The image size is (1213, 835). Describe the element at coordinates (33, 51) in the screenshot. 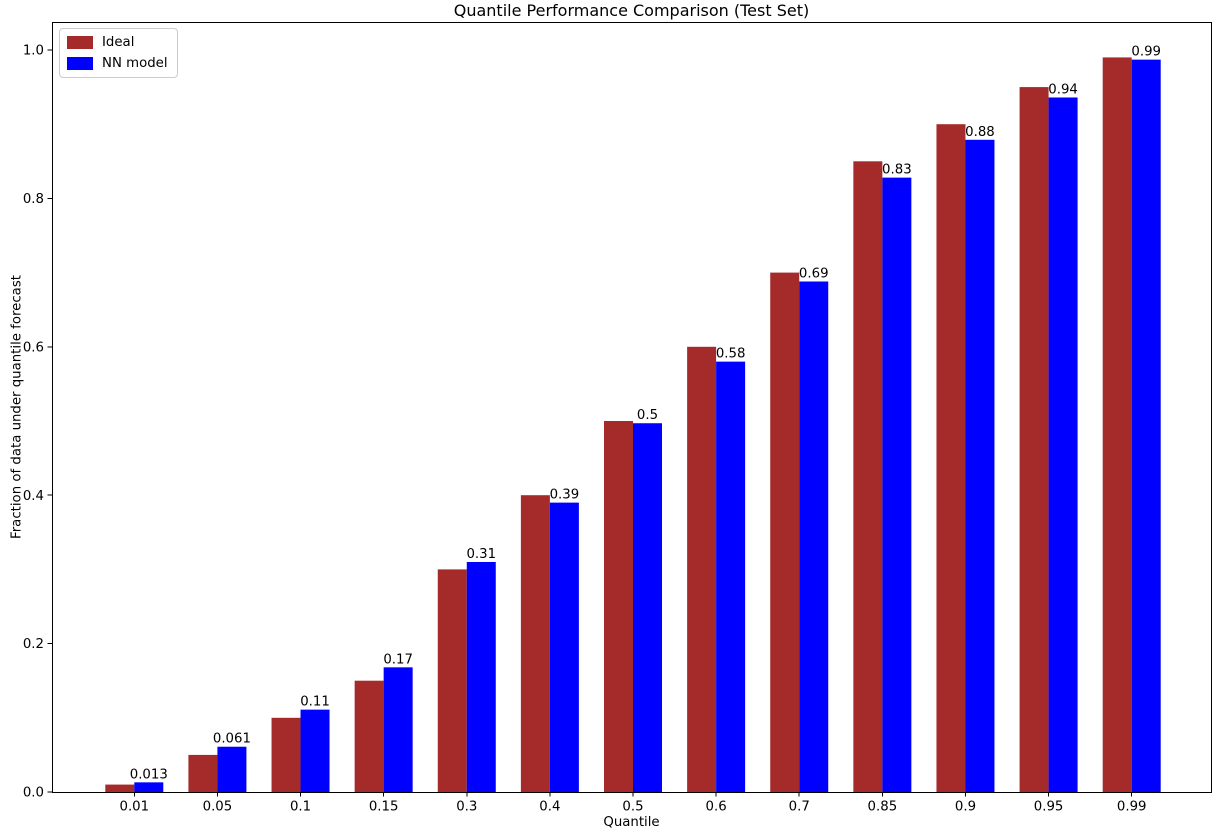

I see `y-tick-label: 1.0` at that location.